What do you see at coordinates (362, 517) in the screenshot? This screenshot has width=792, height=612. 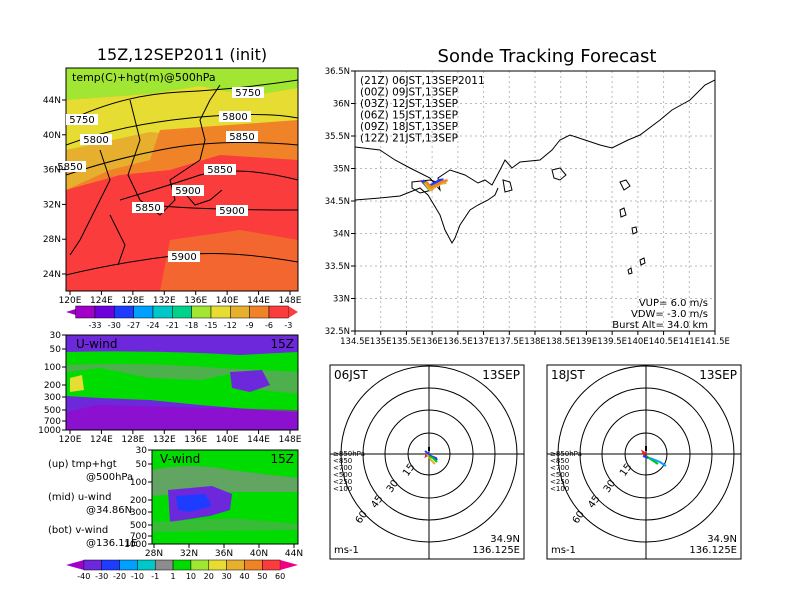 I see `ring-label: 60` at bounding box center [362, 517].